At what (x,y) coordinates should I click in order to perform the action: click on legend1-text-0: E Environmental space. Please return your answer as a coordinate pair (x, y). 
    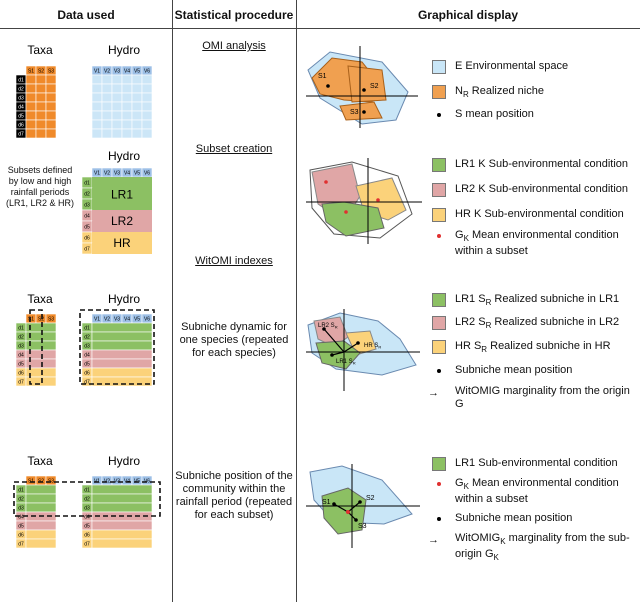
    Looking at the image, I should click on (512, 66).